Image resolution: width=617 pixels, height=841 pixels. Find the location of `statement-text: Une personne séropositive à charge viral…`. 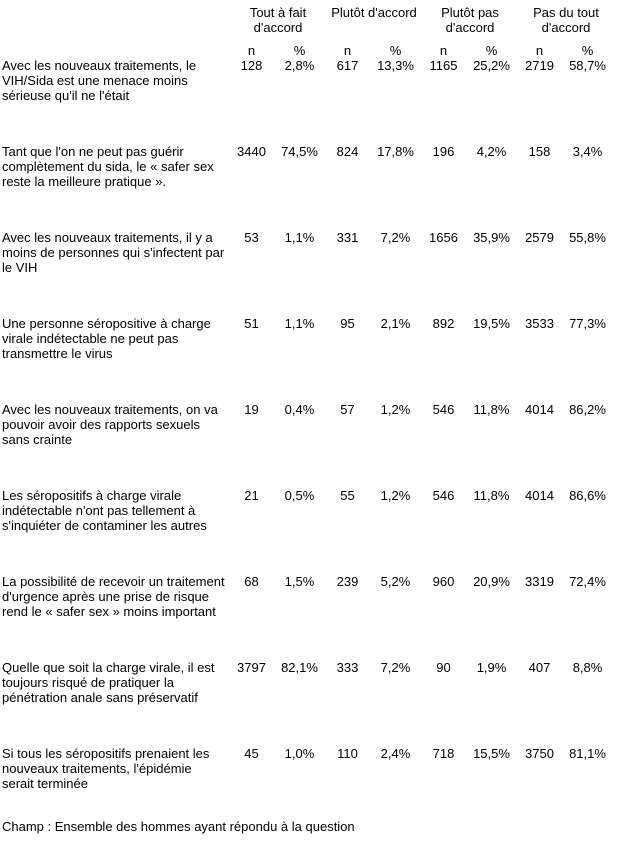

statement-text: Une personne séropositive à charge viral… is located at coordinates (106, 338).